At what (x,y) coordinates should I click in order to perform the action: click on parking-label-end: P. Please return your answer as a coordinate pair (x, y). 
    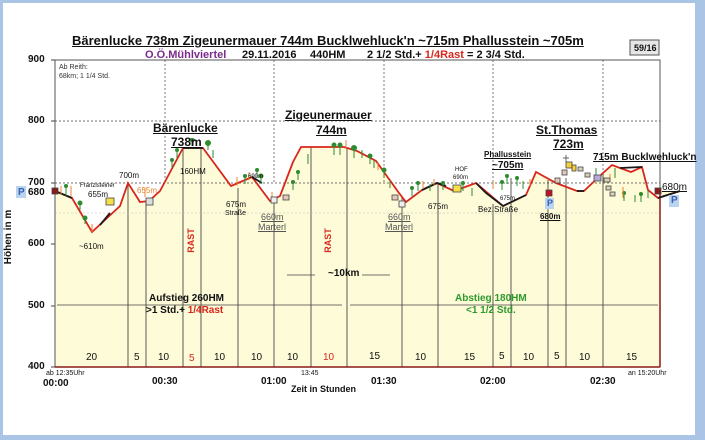
    Looking at the image, I should click on (674, 200).